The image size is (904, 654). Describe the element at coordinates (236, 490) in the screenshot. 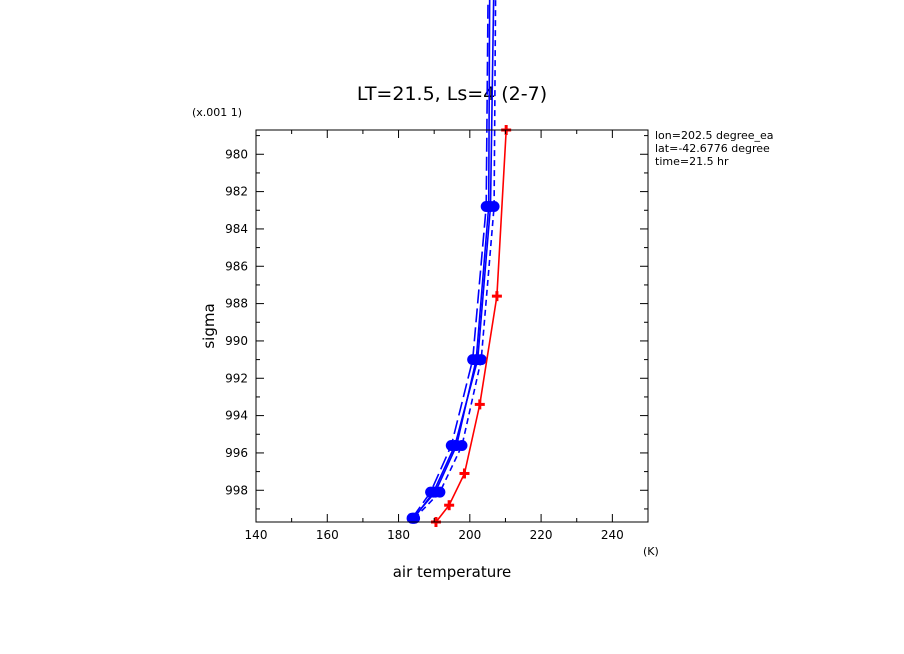

I see `y-tick-label: 998` at that location.